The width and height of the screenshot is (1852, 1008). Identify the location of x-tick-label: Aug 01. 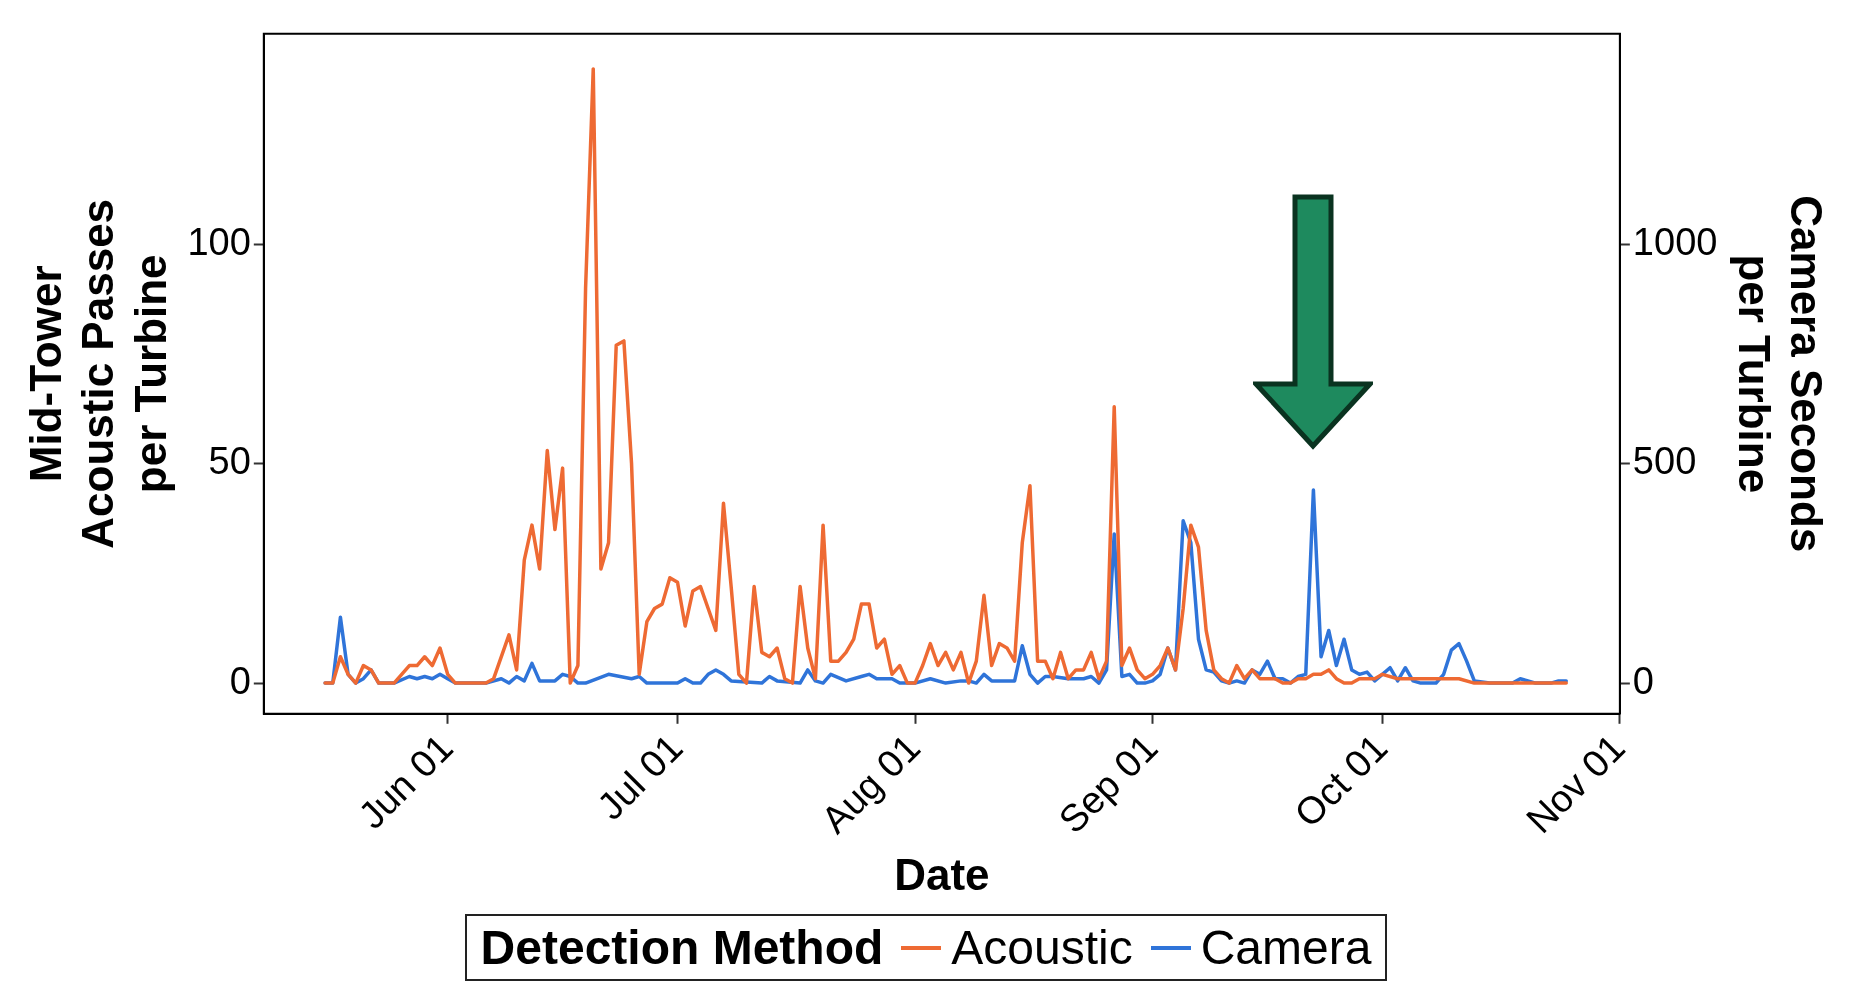
(871, 784).